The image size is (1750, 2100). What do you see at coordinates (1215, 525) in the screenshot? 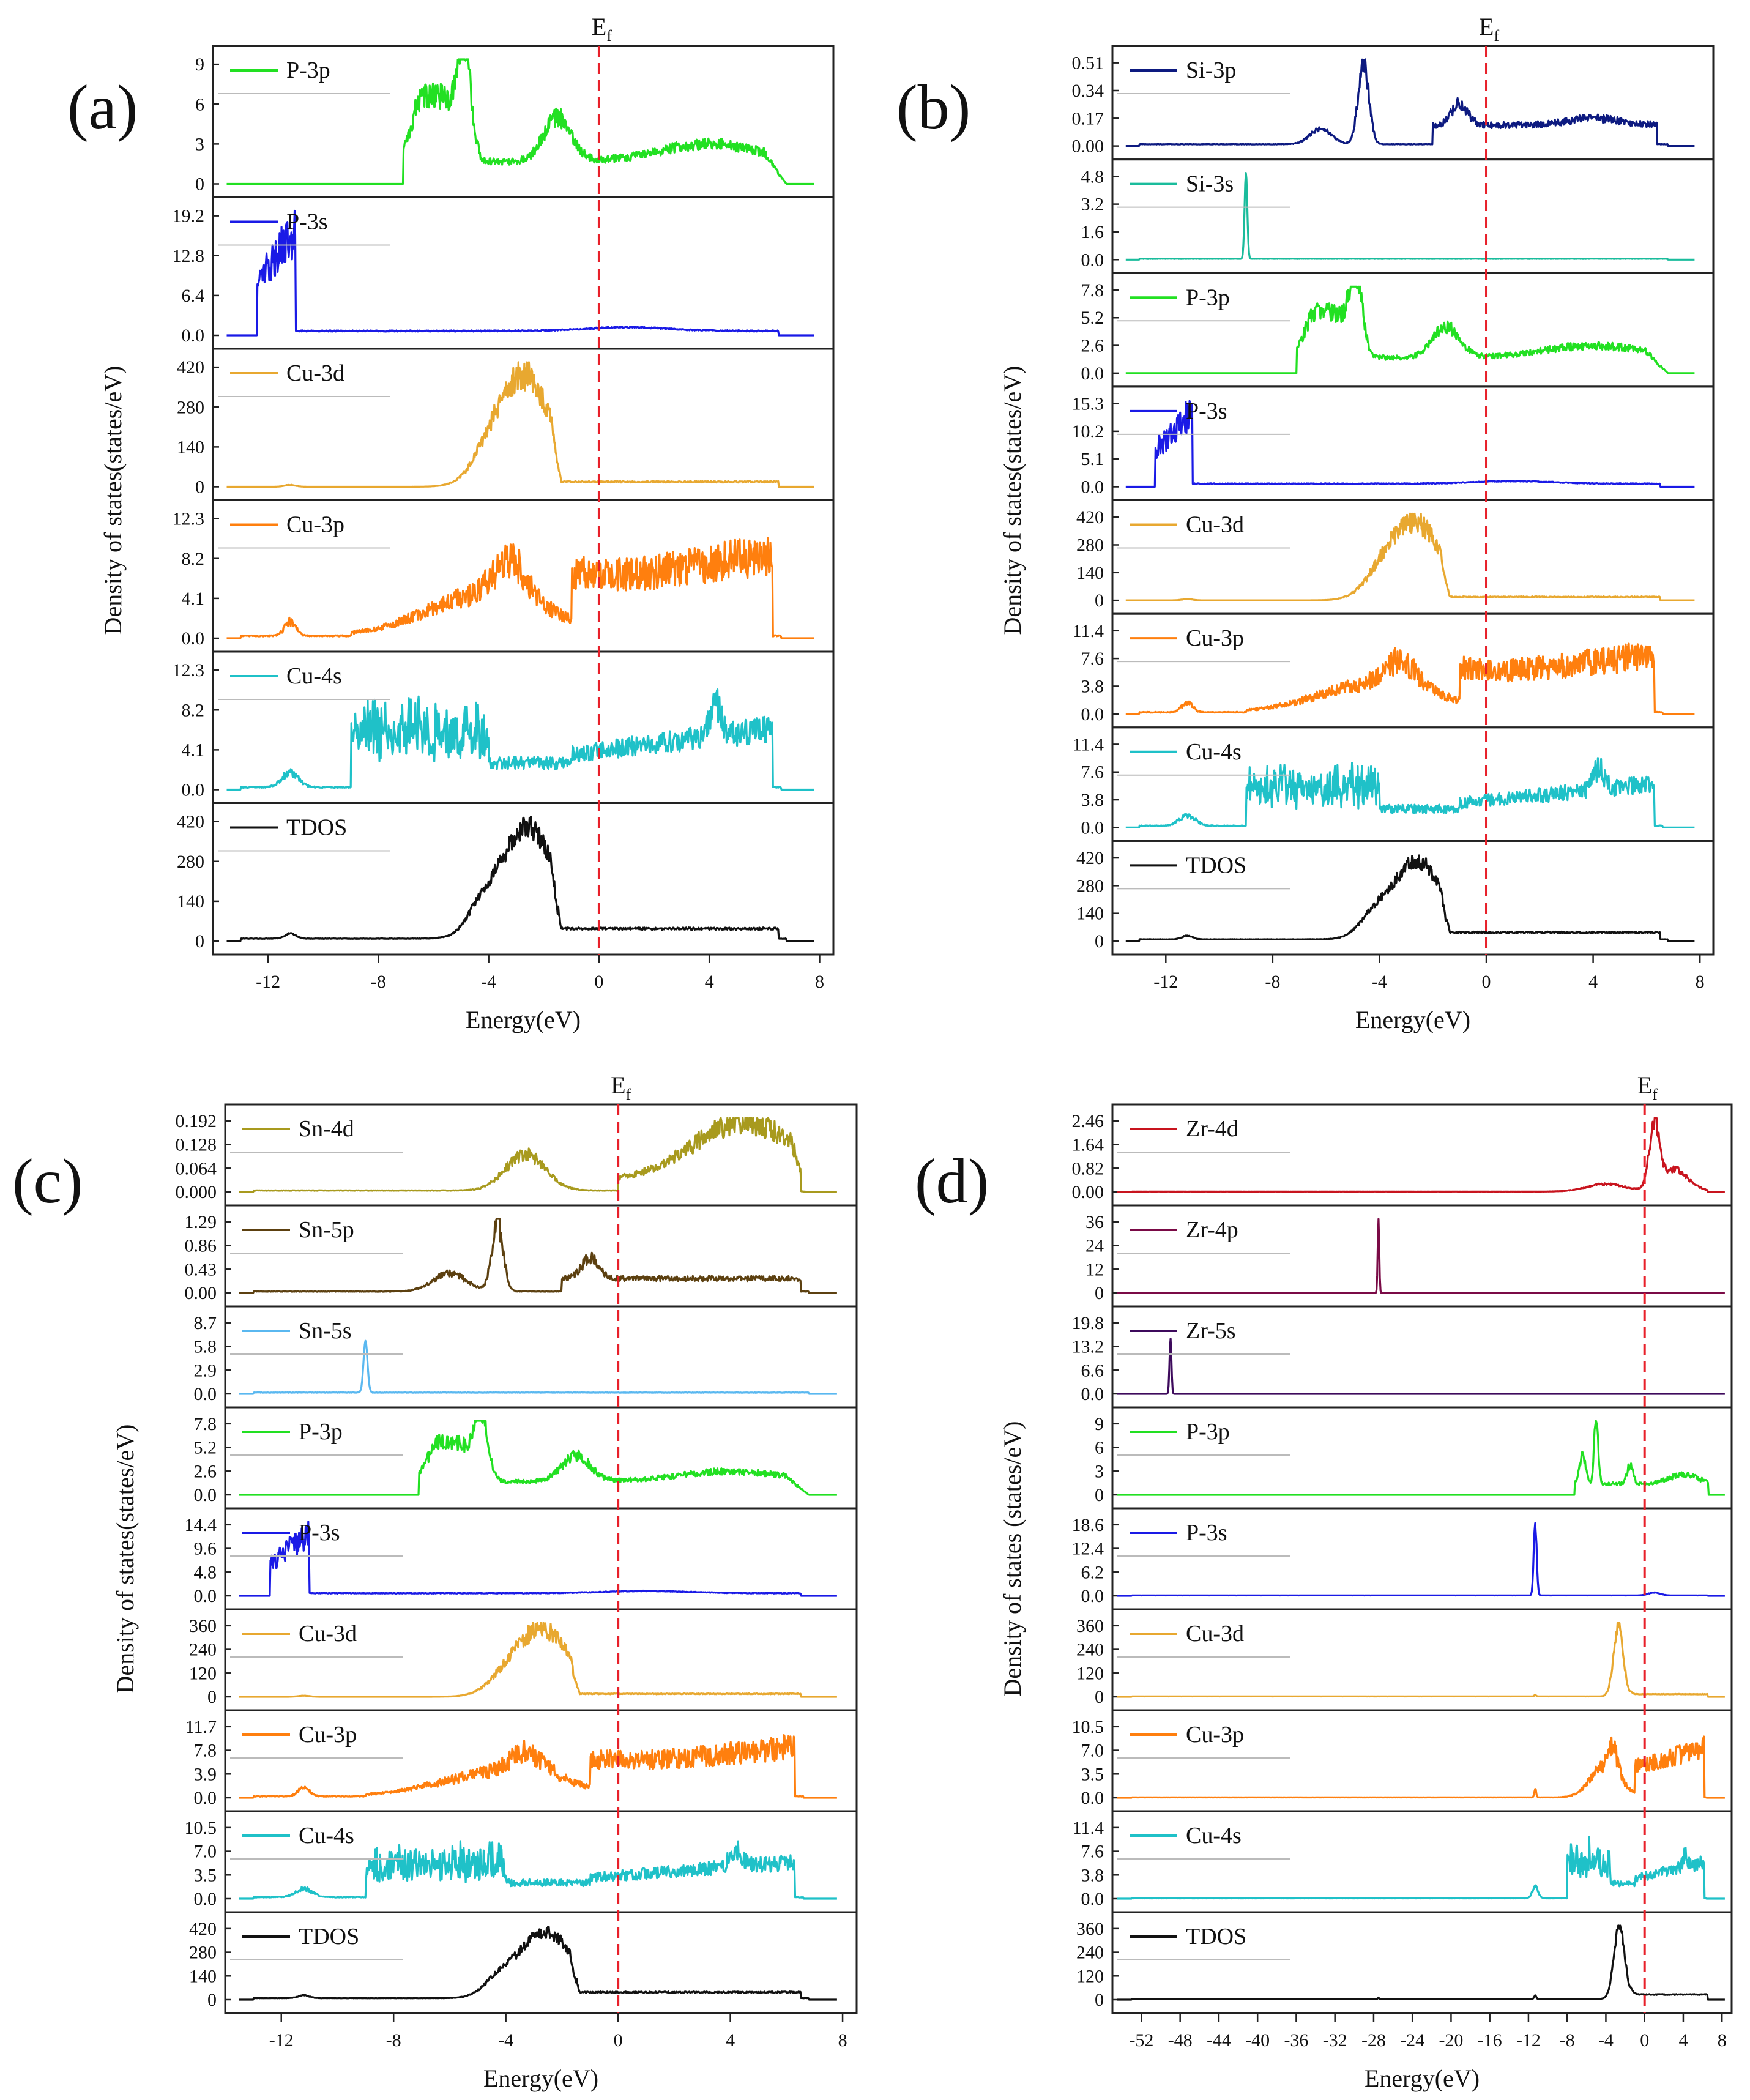
I see `legend-label: Cu-3d` at bounding box center [1215, 525].